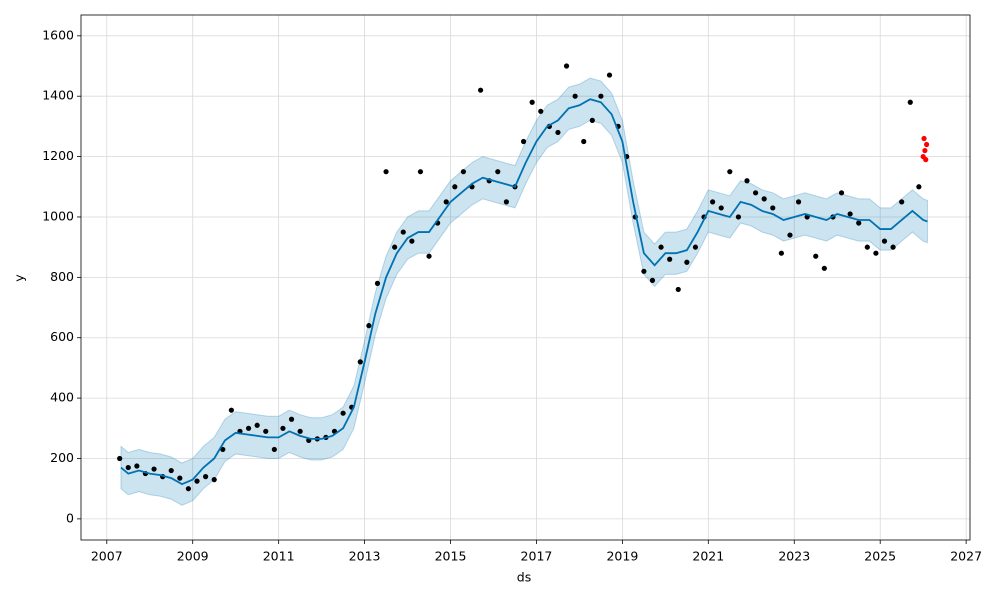 The width and height of the screenshot is (1000, 600). What do you see at coordinates (19, 278) in the screenshot?
I see `y-axis-label: y` at bounding box center [19, 278].